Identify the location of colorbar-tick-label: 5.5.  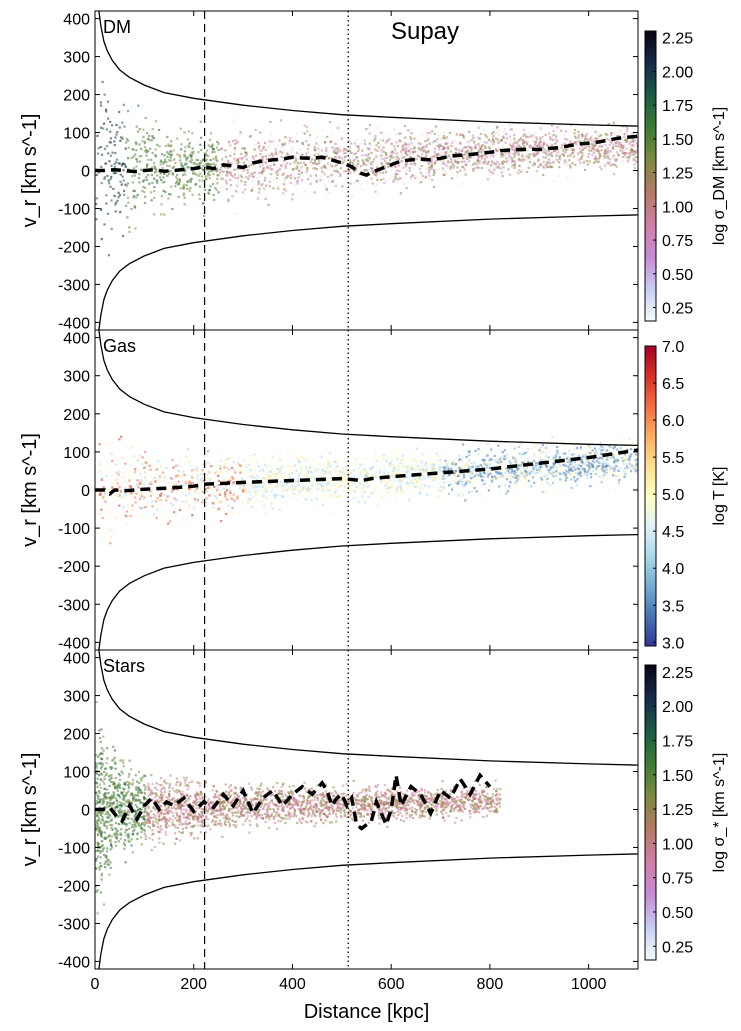
(673, 458).